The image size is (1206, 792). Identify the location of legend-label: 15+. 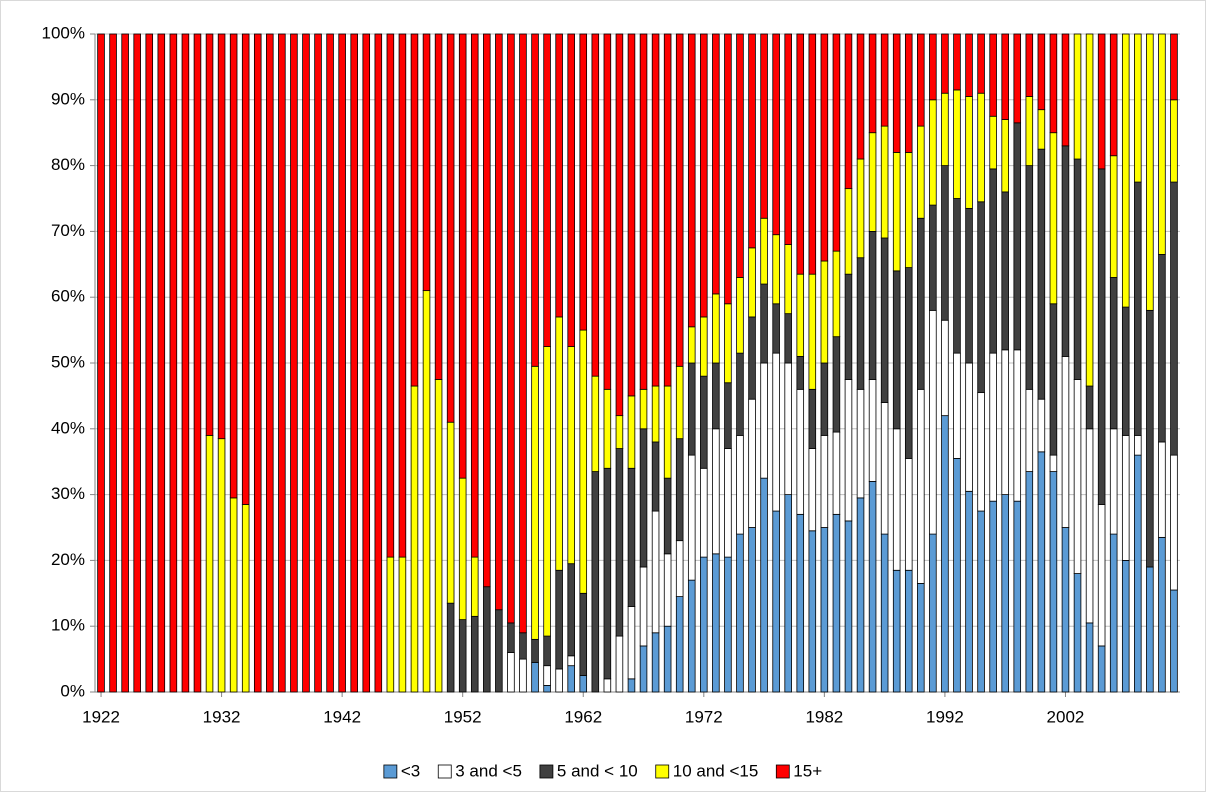
(807, 770).